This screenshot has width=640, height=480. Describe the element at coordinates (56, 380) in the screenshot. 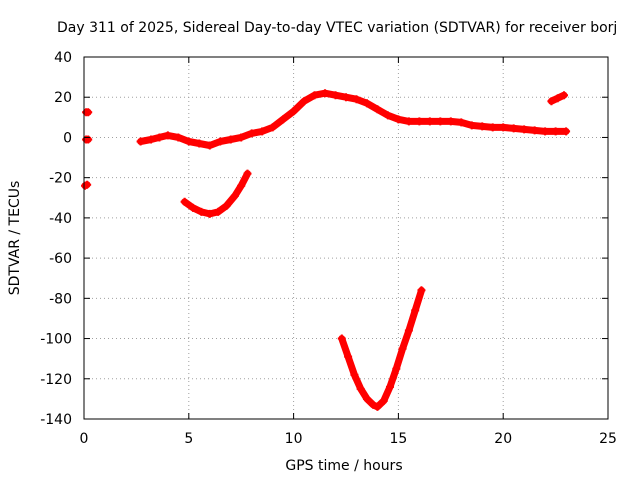

I see `y-tick-label: -120` at that location.